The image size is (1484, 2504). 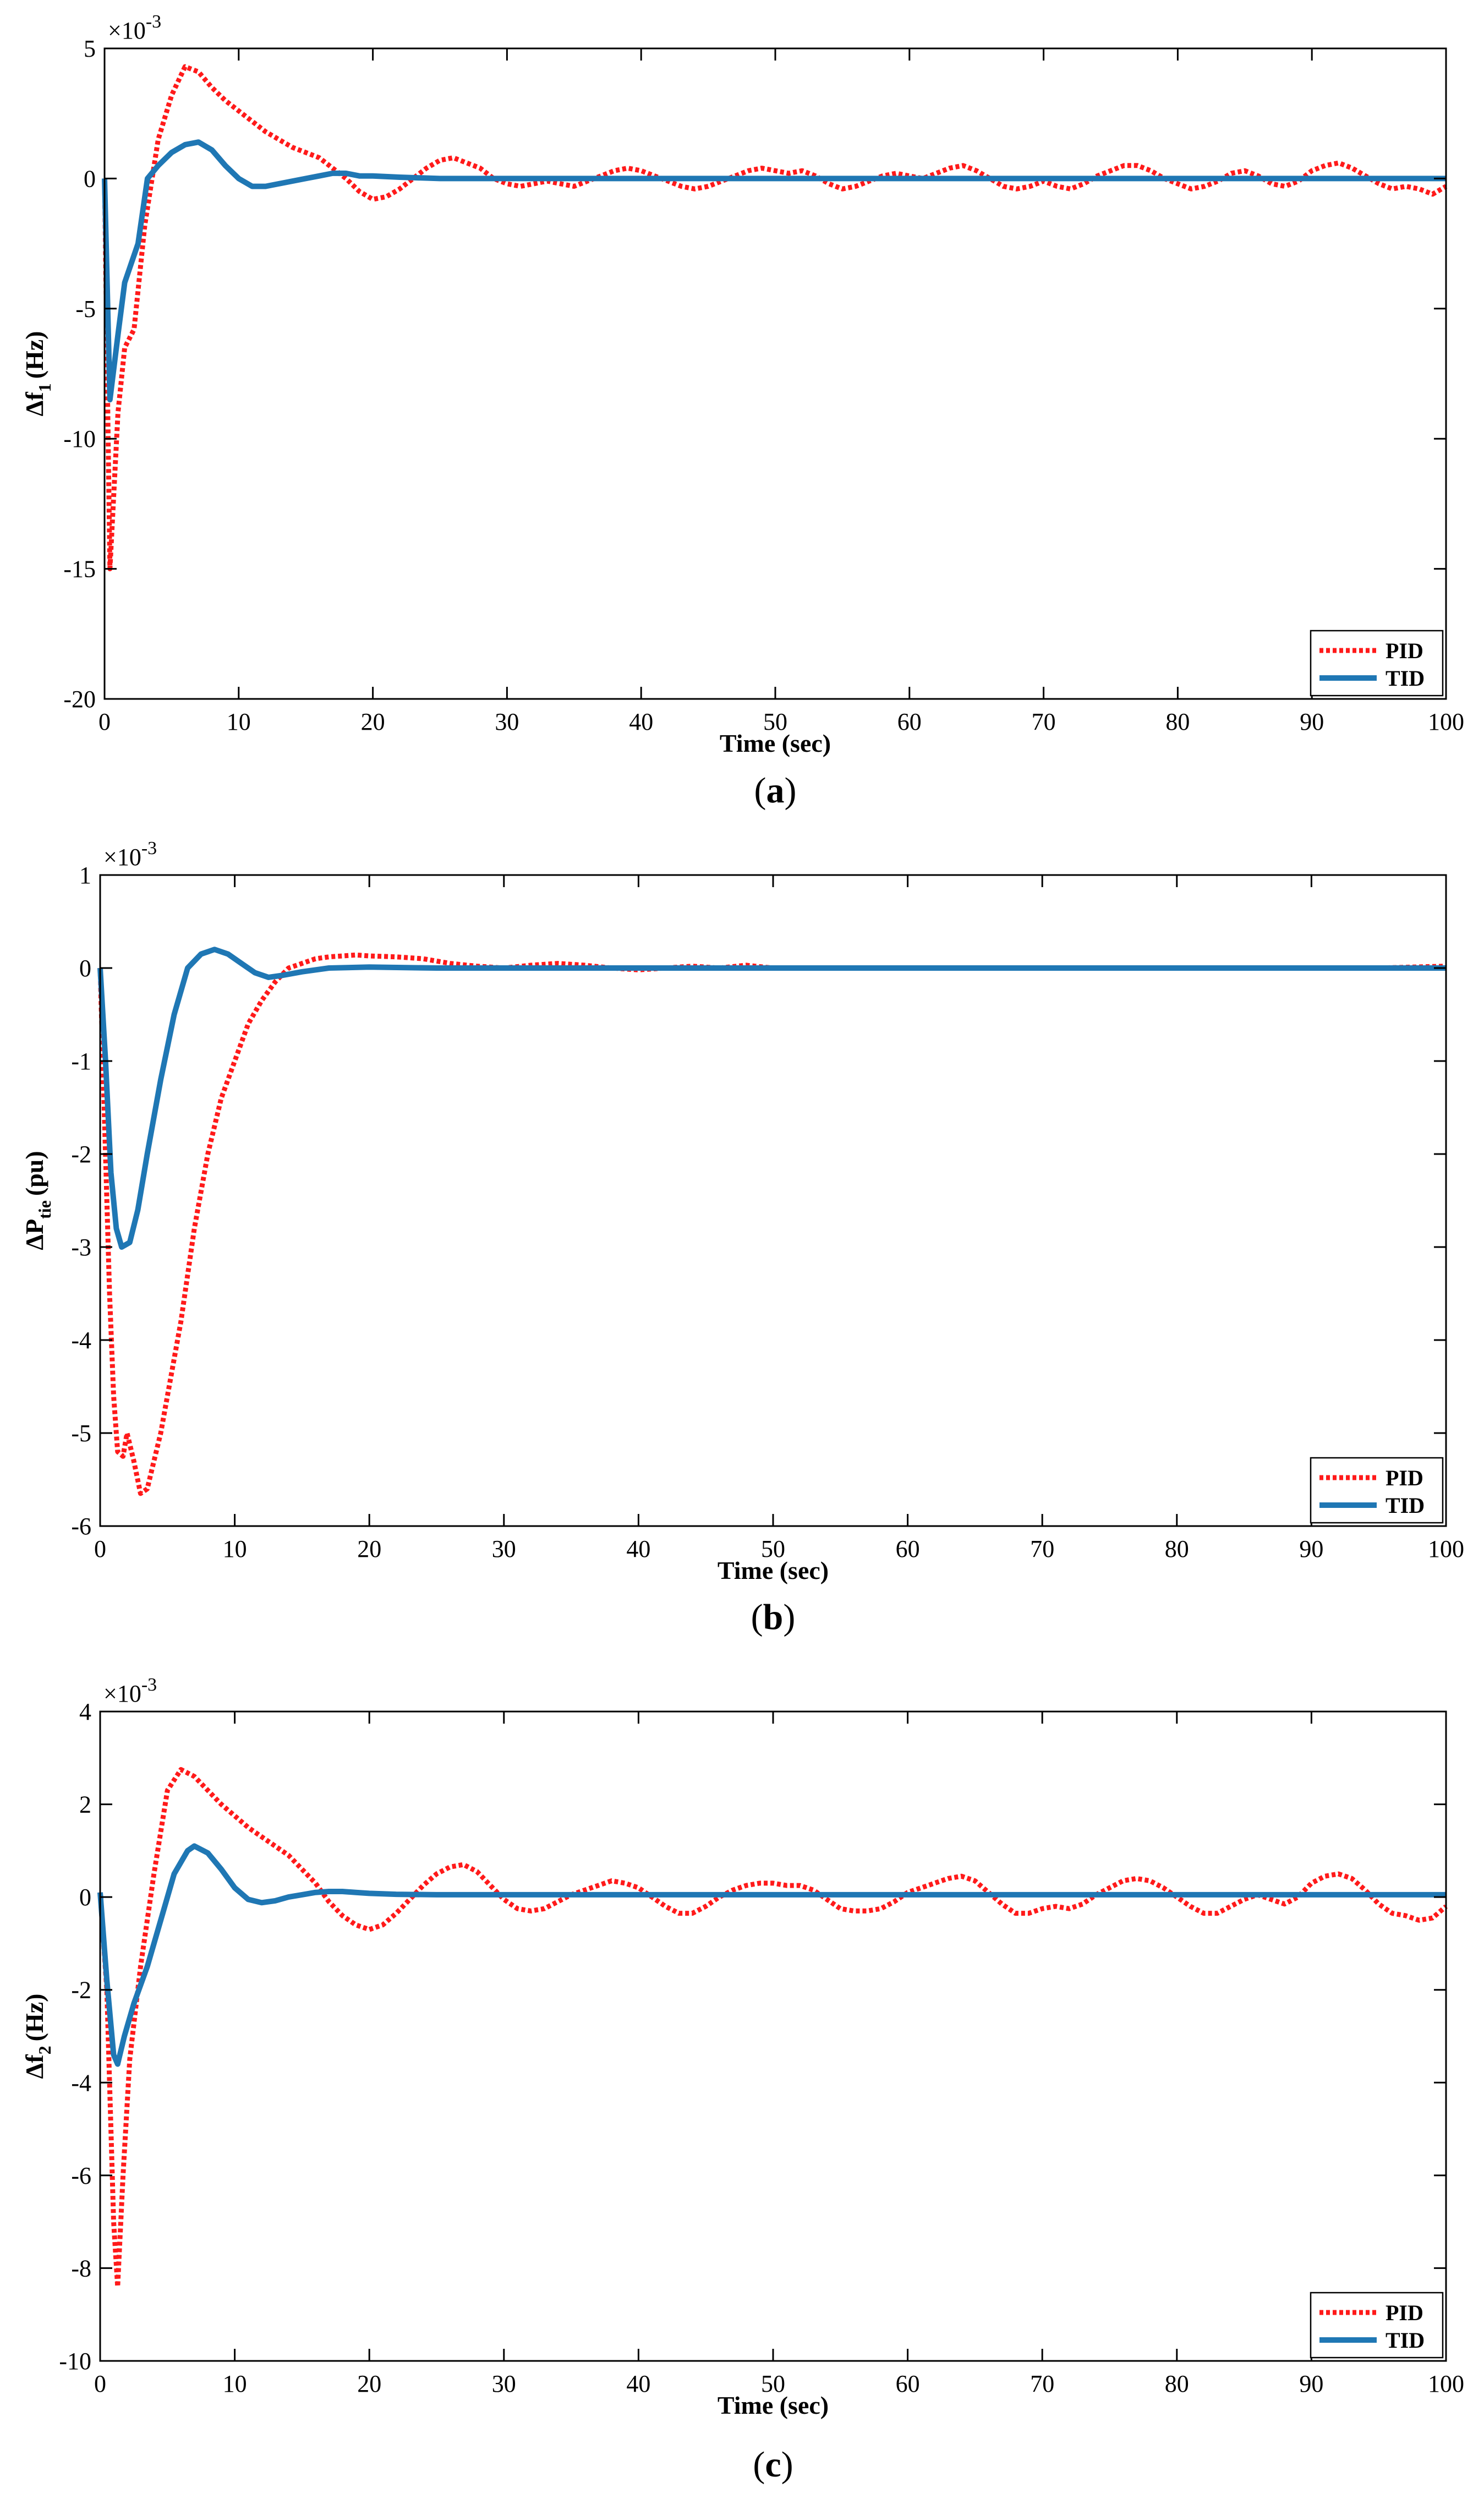 What do you see at coordinates (127, 30) in the screenshot?
I see `exponent-base: ×10` at bounding box center [127, 30].